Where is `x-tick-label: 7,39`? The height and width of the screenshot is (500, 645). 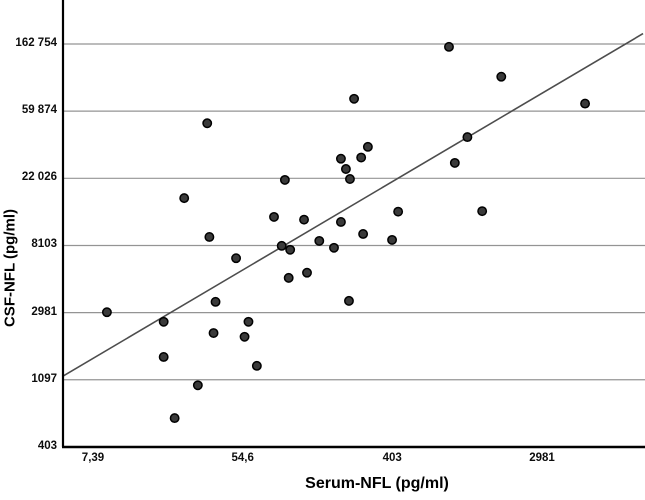 x-tick-label: 7,39 is located at coordinates (93, 458).